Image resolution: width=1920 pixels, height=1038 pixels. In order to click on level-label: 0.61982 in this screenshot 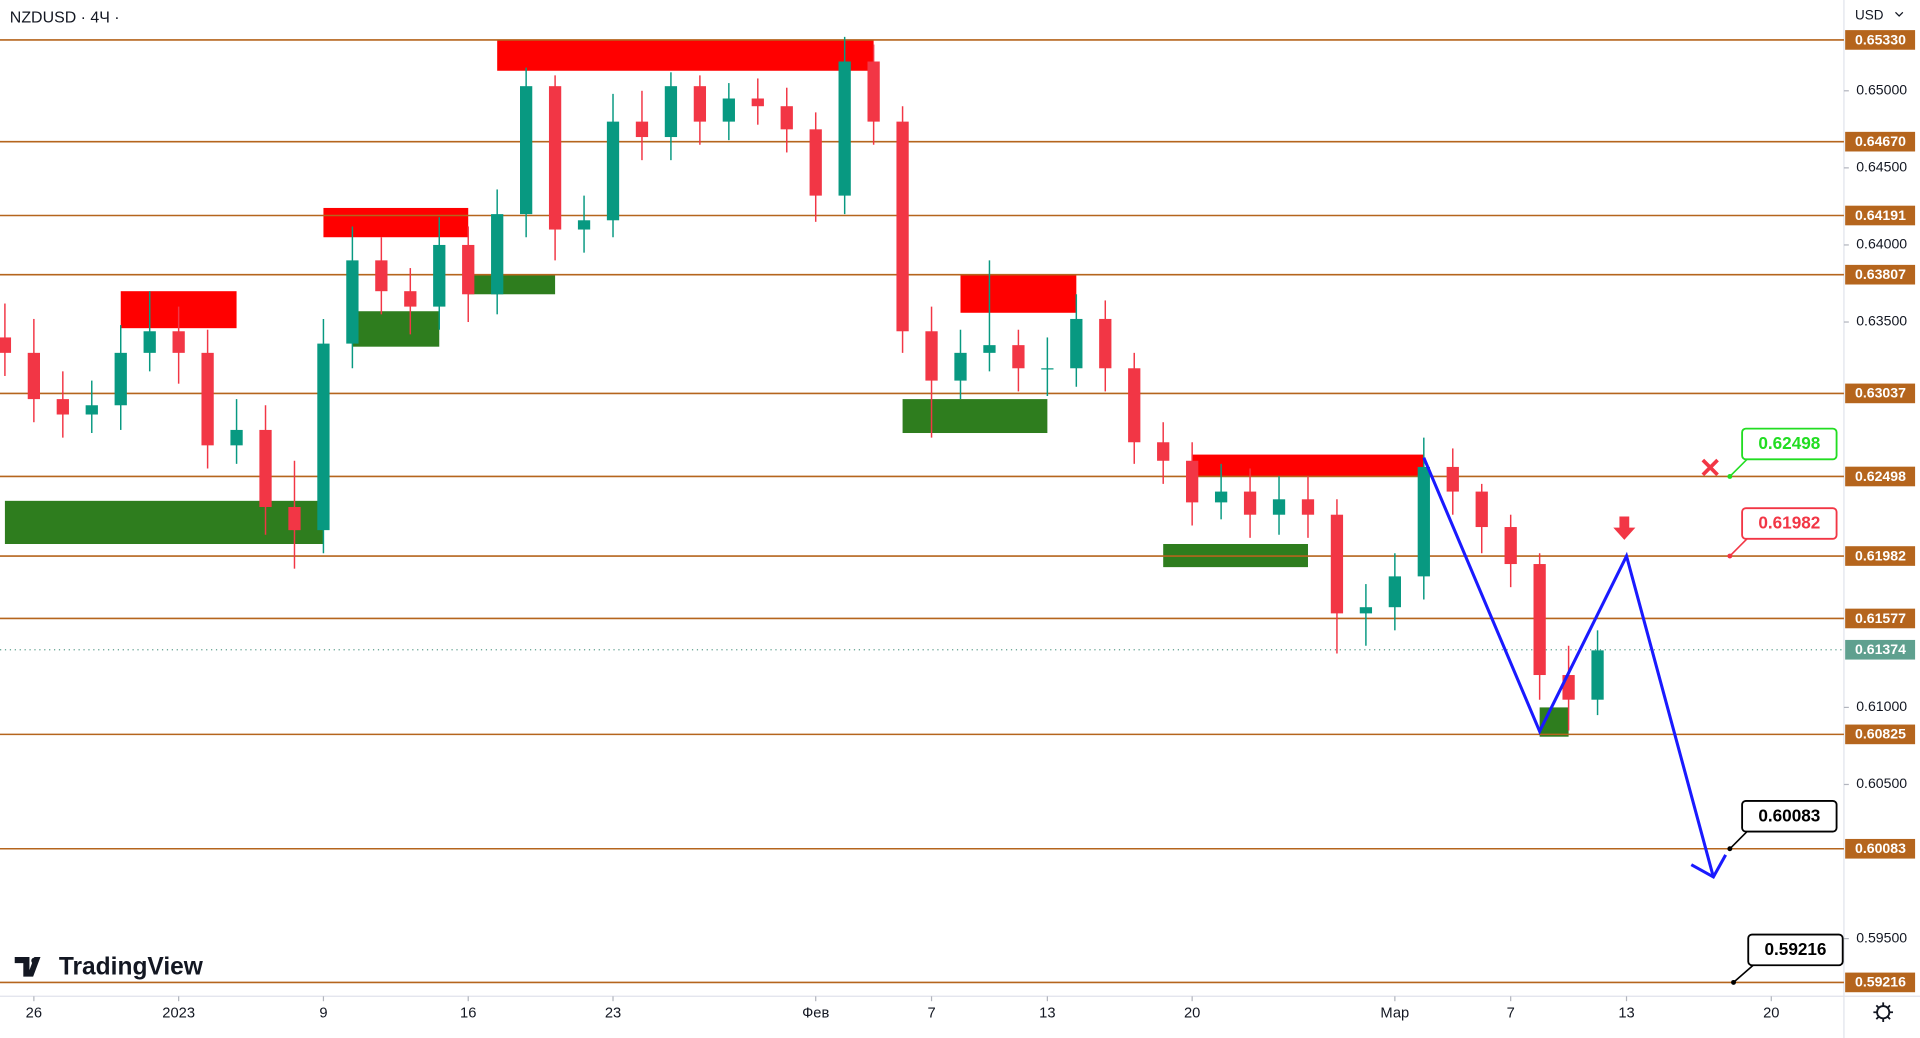, I will do `click(1880, 555)`.